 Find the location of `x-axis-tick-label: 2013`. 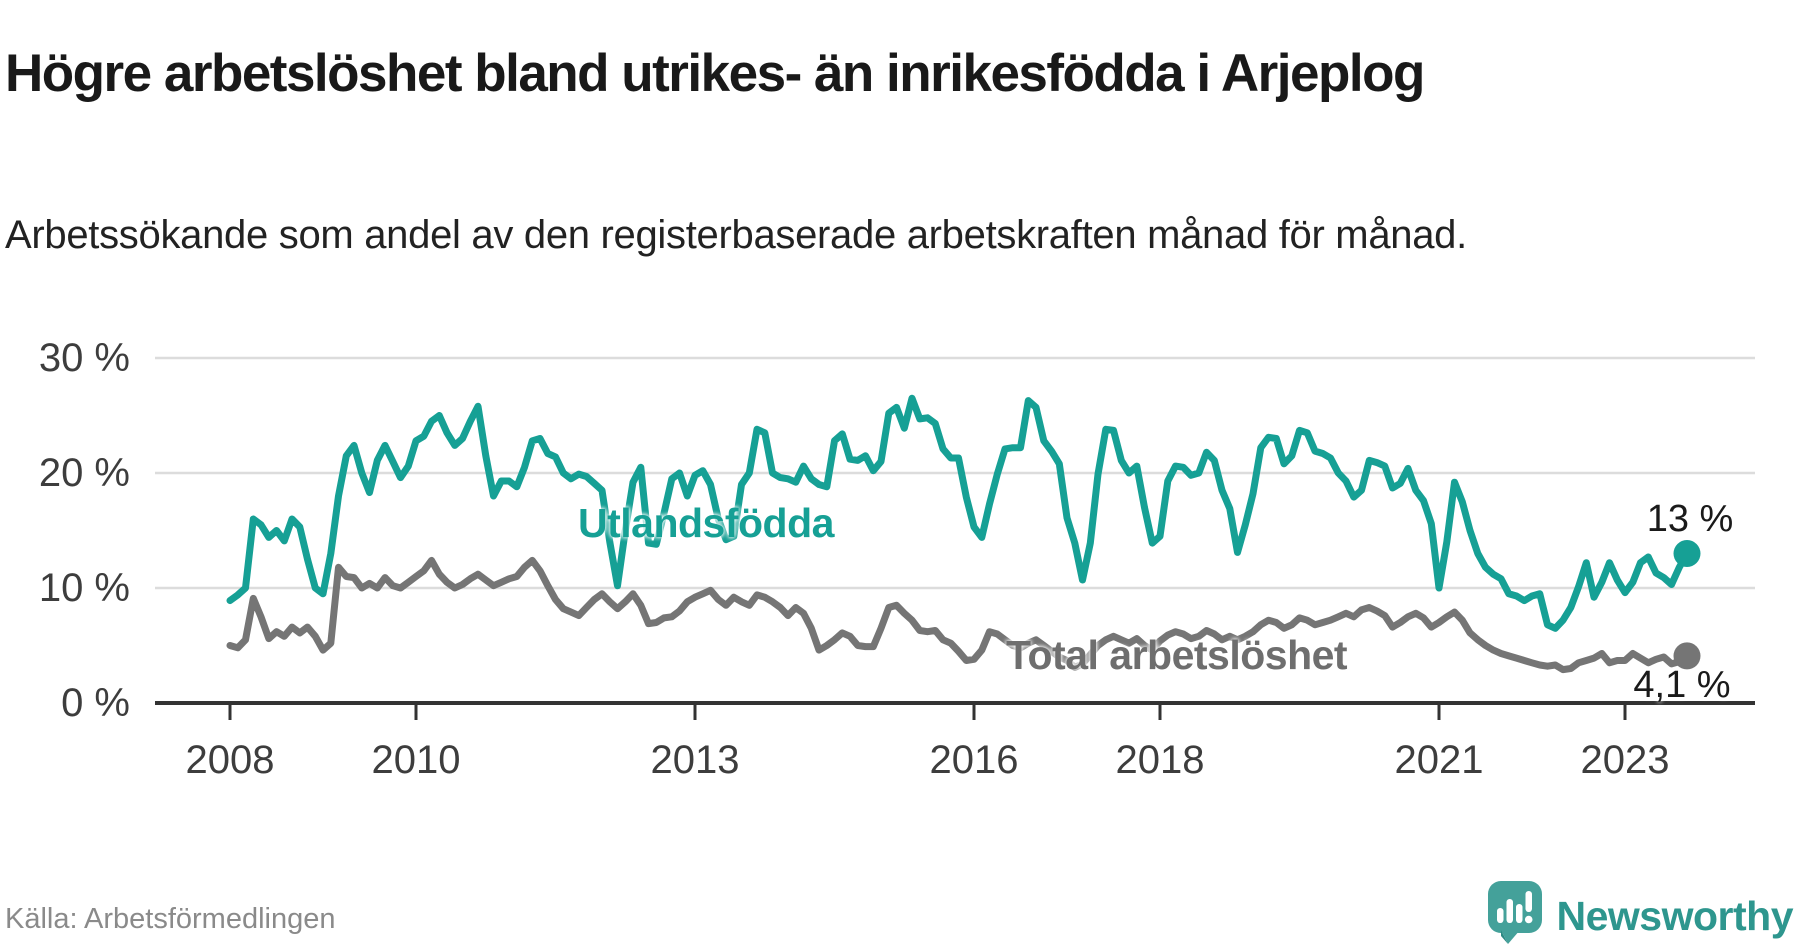

x-axis-tick-label: 2013 is located at coordinates (695, 760).